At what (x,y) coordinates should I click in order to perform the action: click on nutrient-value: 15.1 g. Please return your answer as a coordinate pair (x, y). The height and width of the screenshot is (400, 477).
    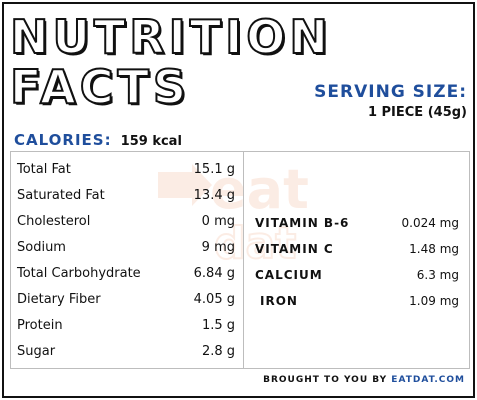
    Looking at the image, I should click on (214, 169).